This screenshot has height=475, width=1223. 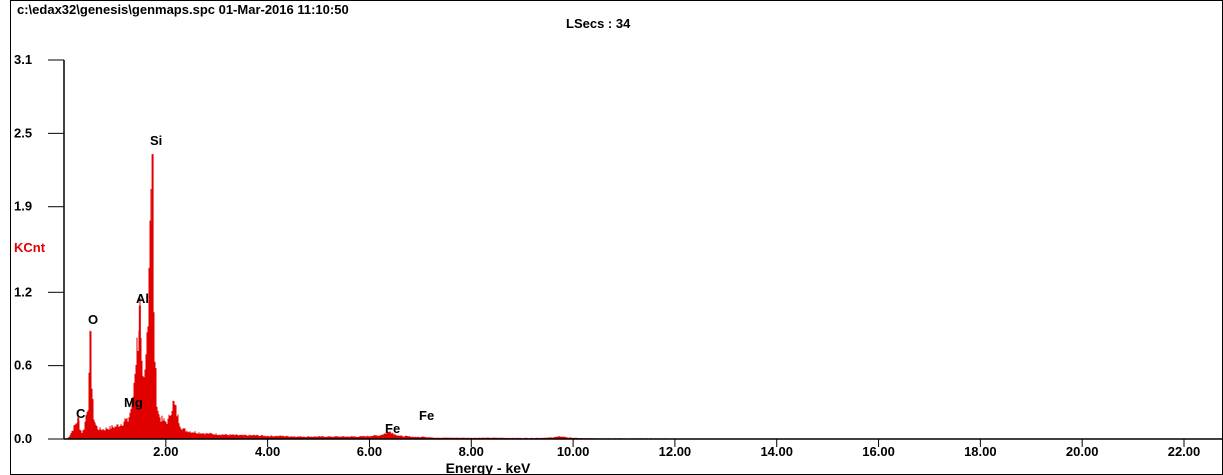 What do you see at coordinates (471, 451) in the screenshot?
I see `x-tick-label: 8.00` at bounding box center [471, 451].